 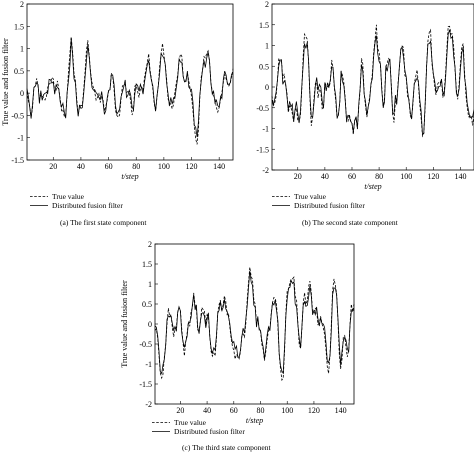 I want to click on figure-caption: (c) The third state component, so click(x=226, y=447).